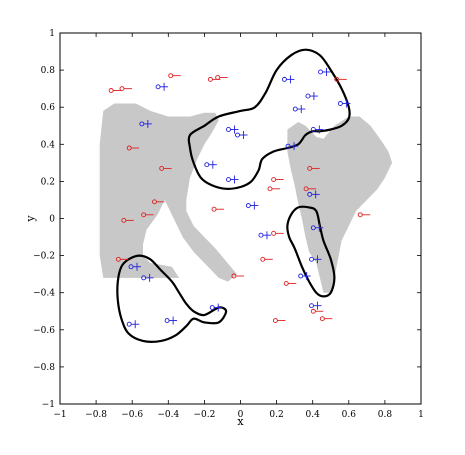 The width and height of the screenshot is (465, 455). I want to click on x-tick-label: 0.4, so click(313, 415).